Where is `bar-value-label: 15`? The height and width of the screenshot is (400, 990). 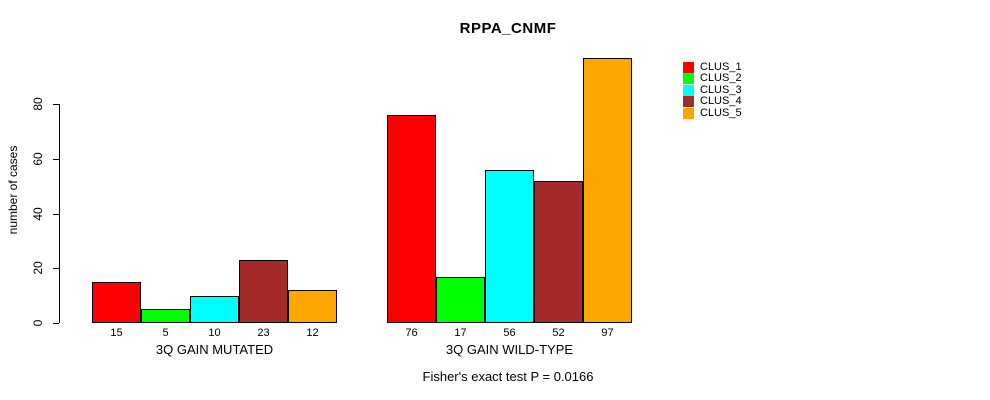 bar-value-label: 15 is located at coordinates (116, 333).